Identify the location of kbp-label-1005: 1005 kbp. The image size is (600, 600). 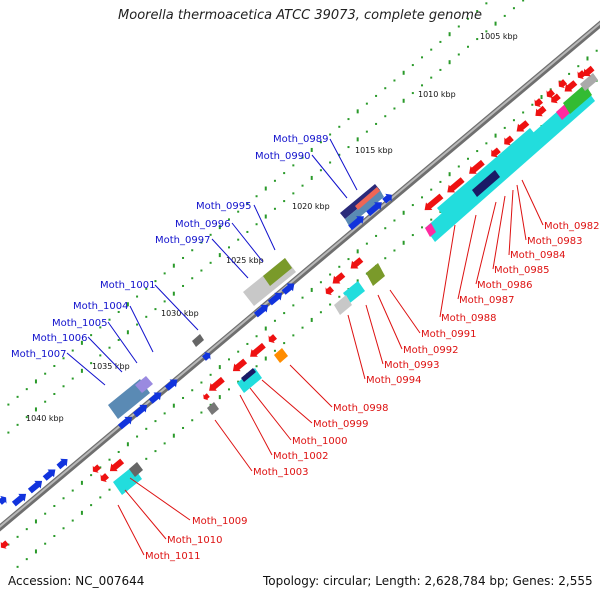
(499, 36).